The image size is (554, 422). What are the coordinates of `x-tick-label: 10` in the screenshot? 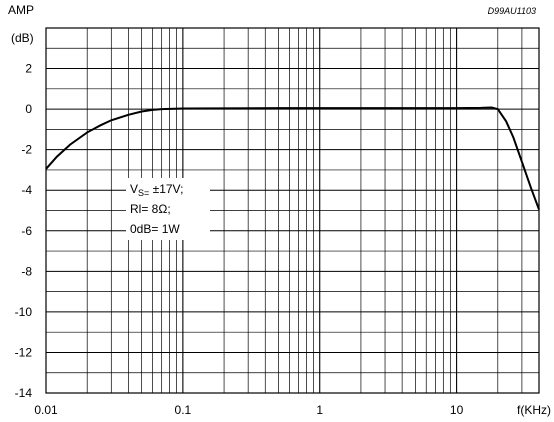 It's located at (457, 410).